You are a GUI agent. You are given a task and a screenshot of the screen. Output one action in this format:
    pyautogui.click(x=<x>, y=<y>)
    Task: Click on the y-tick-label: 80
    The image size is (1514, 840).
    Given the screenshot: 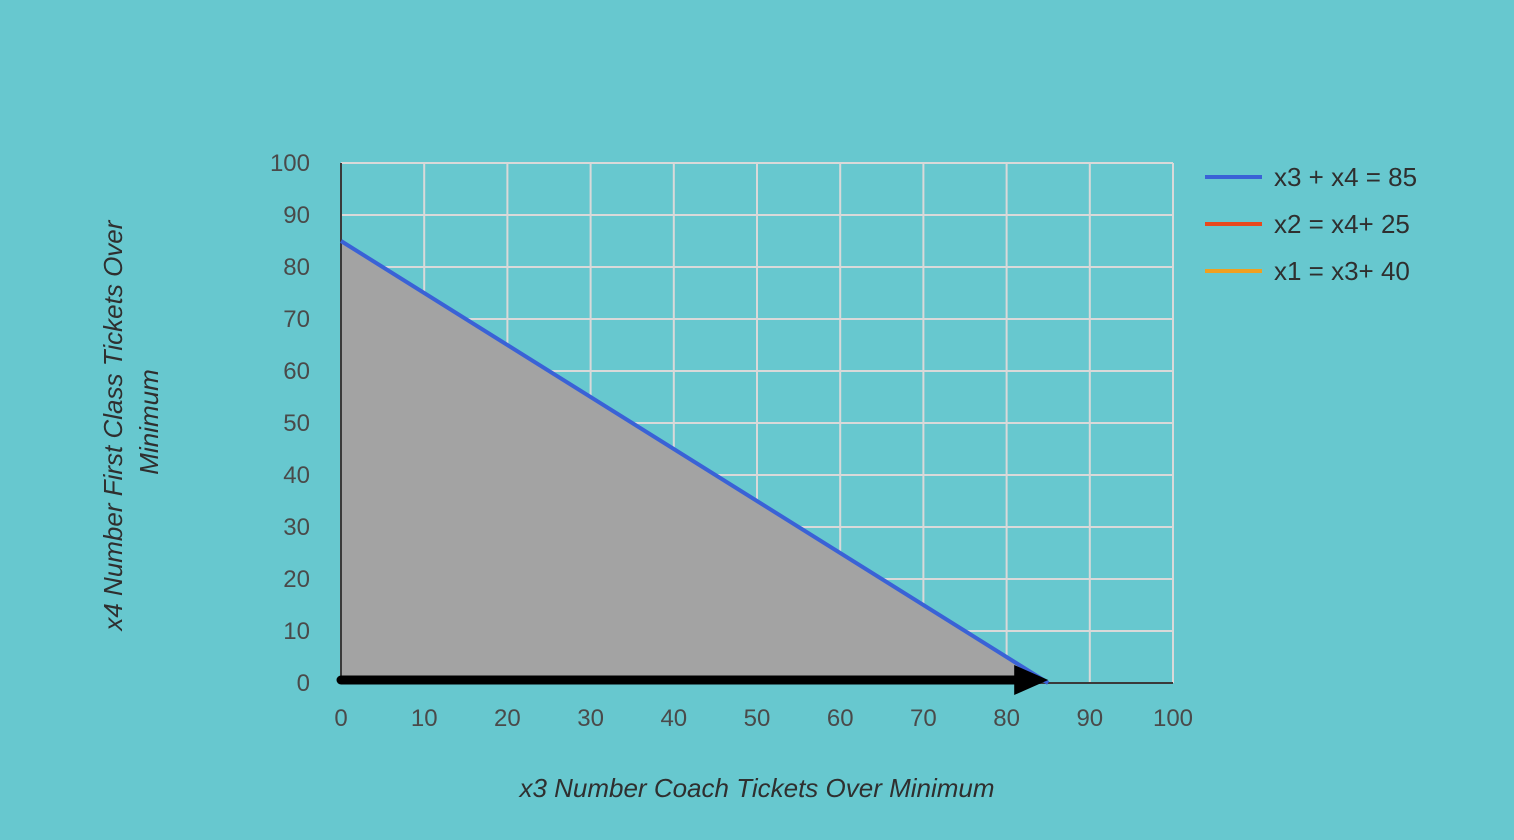 What is the action you would take?
    pyautogui.click(x=296, y=267)
    